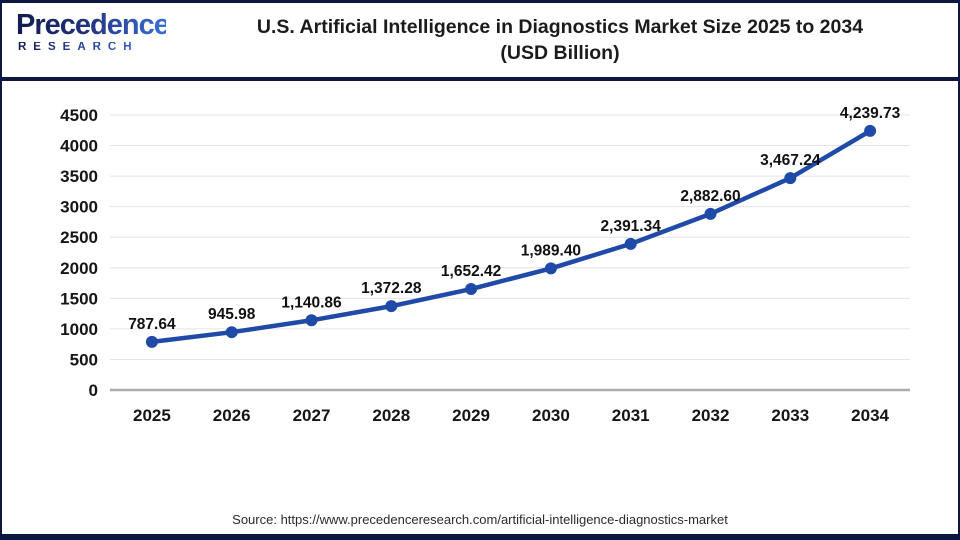  What do you see at coordinates (79, 115) in the screenshot?
I see `y-tick-label: 4500` at bounding box center [79, 115].